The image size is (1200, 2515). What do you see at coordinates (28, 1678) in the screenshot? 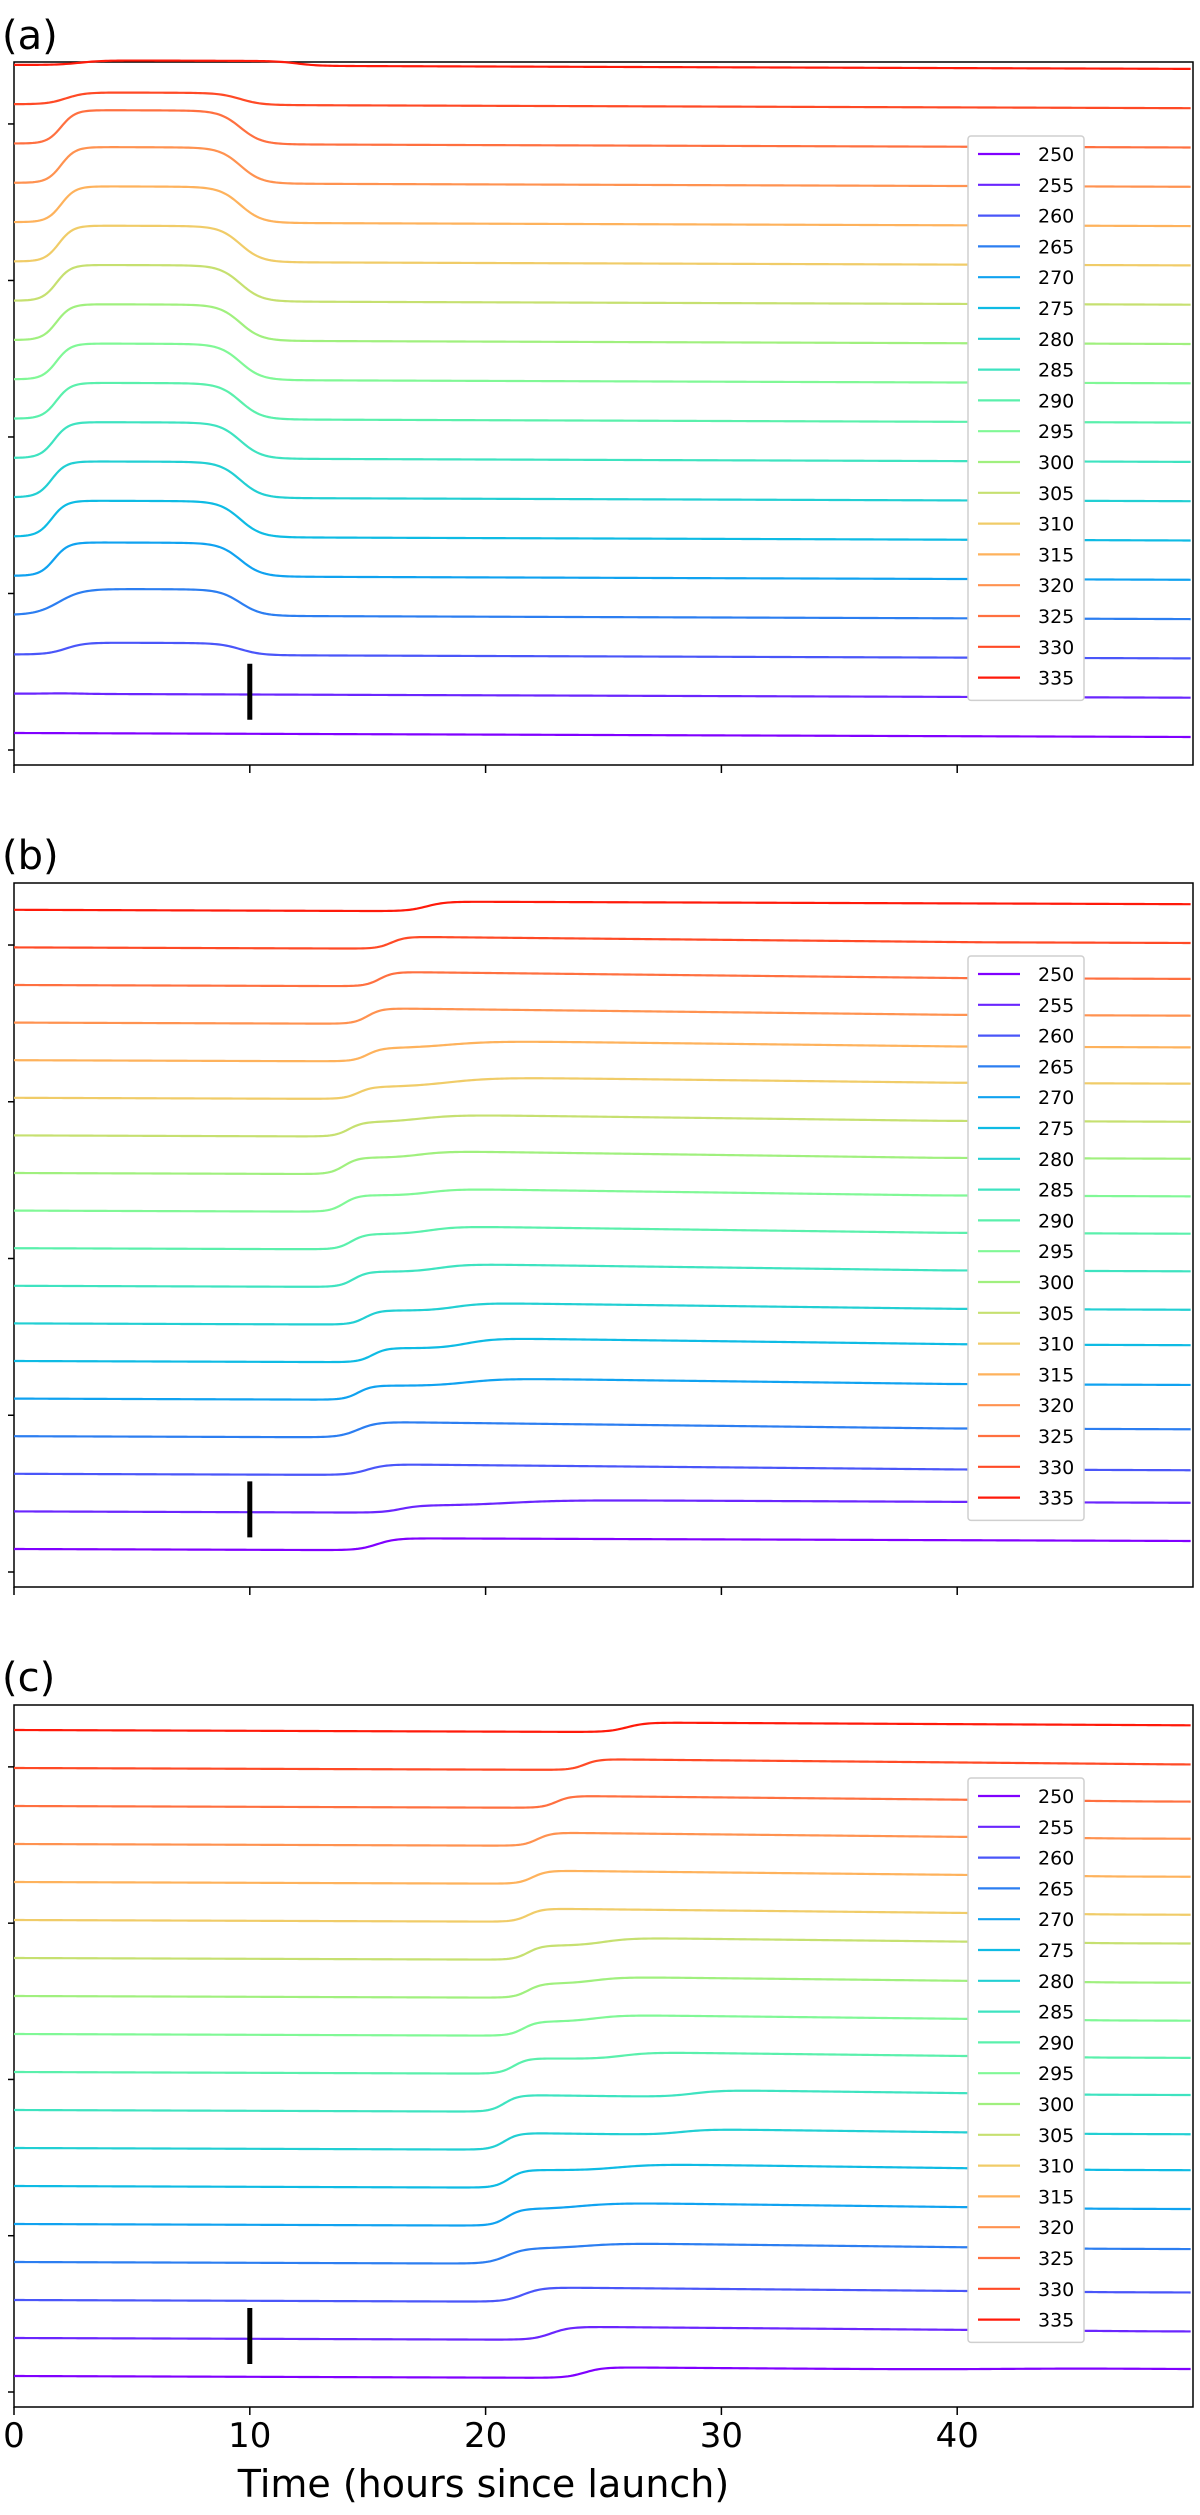
I see `panel-label: (c)` at bounding box center [28, 1678].